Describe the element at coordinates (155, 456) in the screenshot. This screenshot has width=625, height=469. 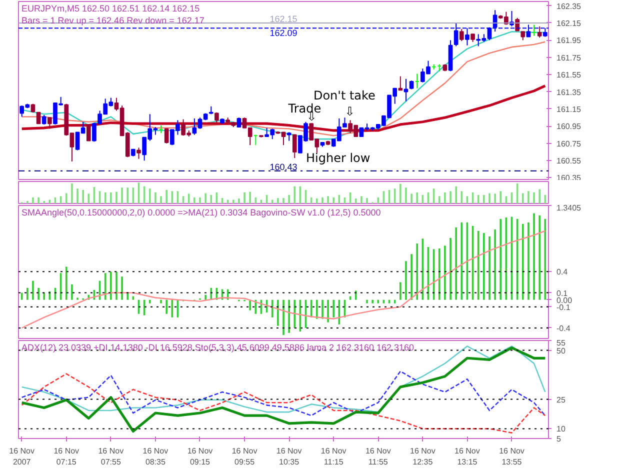
I see `x-tick-label: 16 Nov 08:35` at that location.